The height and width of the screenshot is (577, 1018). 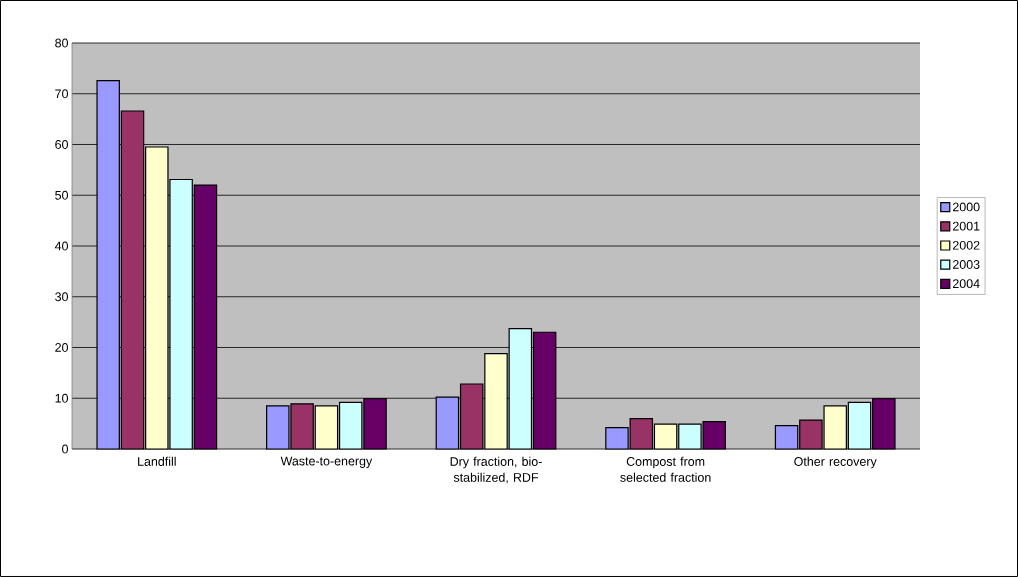 I want to click on y-tick-label: 0, so click(x=65, y=449).